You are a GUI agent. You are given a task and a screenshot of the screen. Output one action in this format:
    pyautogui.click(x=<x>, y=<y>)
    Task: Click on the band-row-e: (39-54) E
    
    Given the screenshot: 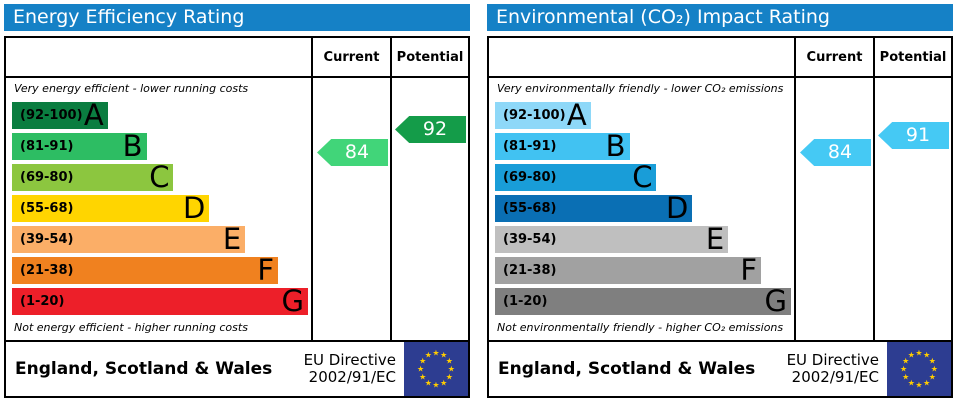 What is the action you would take?
    pyautogui.click(x=161, y=239)
    